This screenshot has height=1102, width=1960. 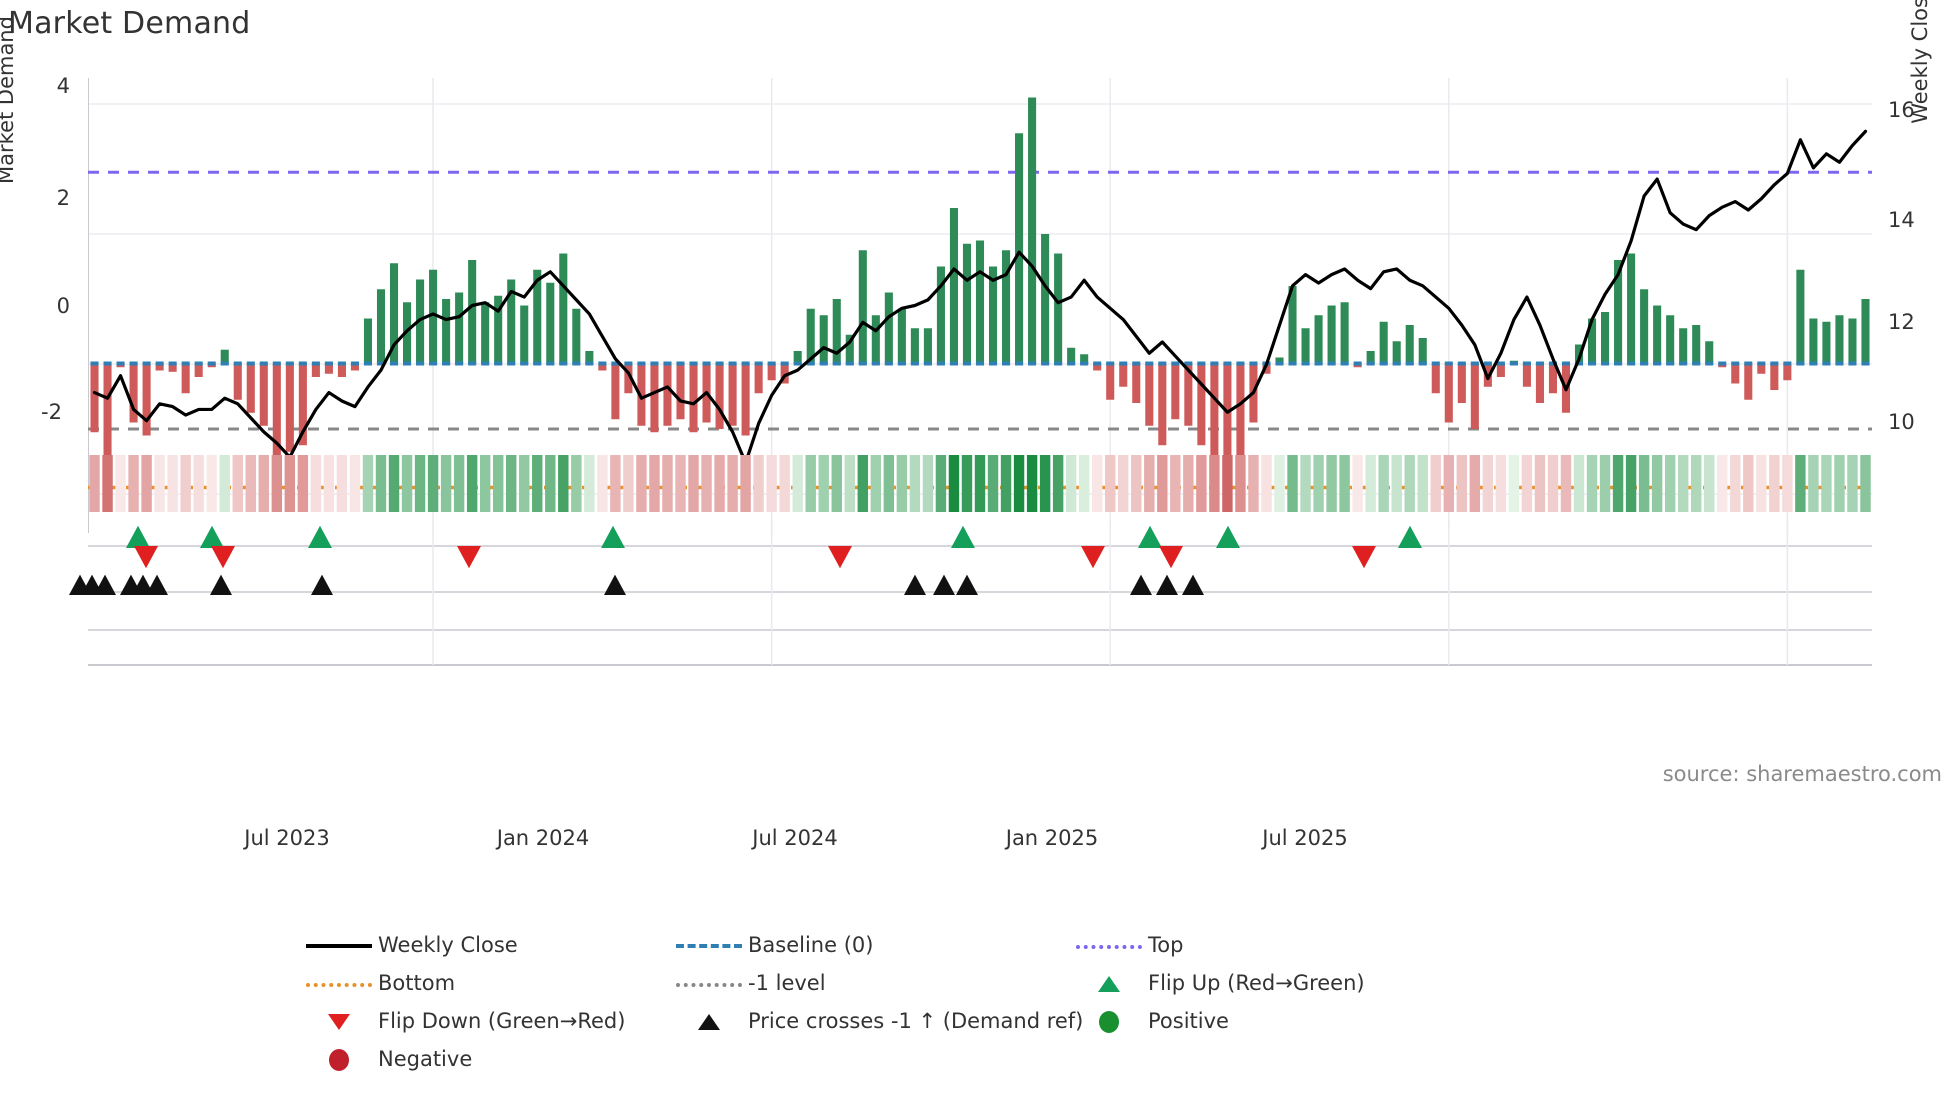 I want to click on legend-item-price-cross: Price crosses -1 ↑ (Demand ref), so click(x=876, y=1021).